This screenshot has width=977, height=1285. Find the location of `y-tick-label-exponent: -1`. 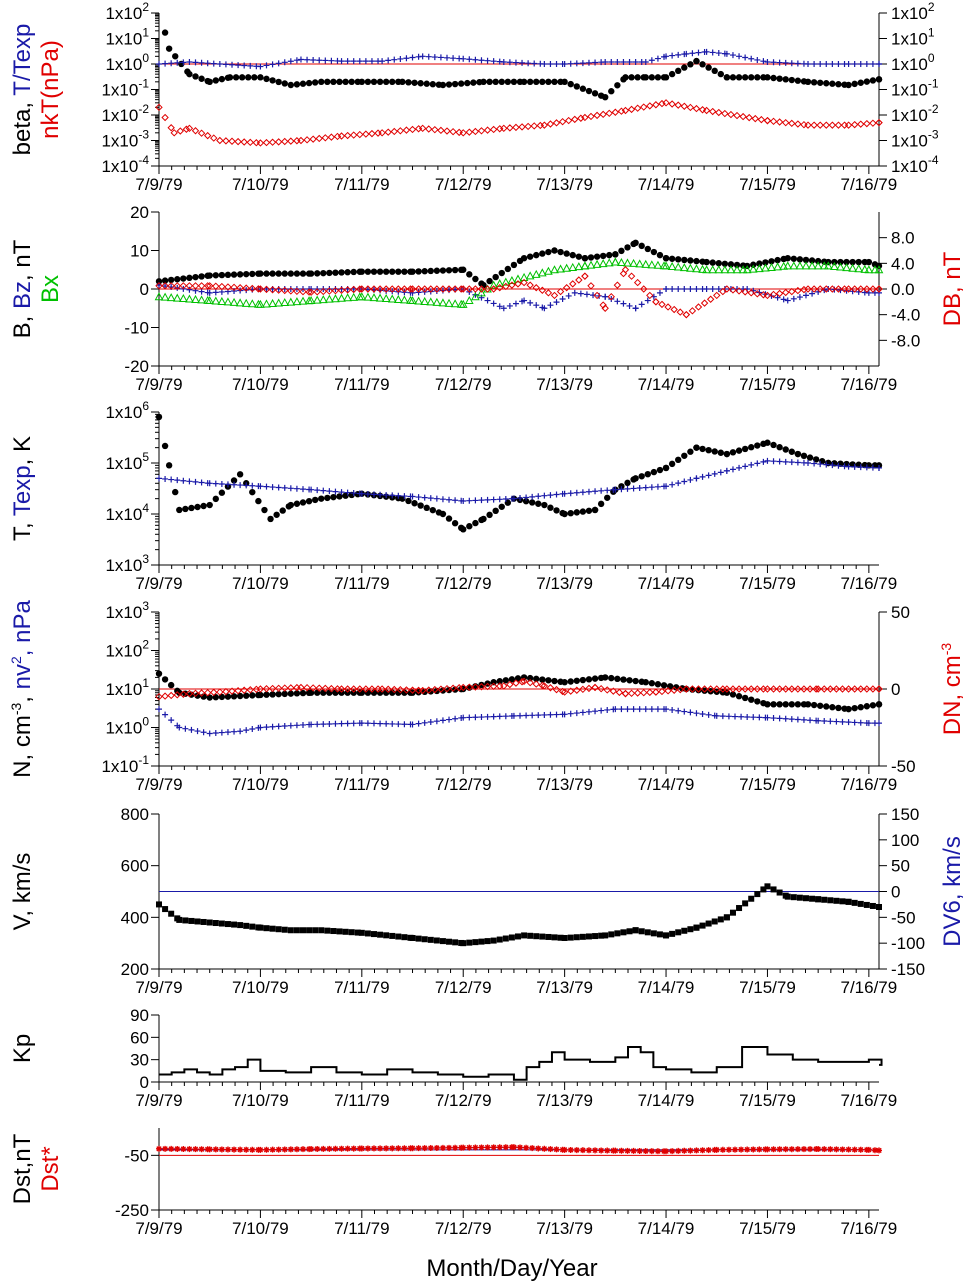

y-tick-label-exponent: -1 is located at coordinates (143, 760).